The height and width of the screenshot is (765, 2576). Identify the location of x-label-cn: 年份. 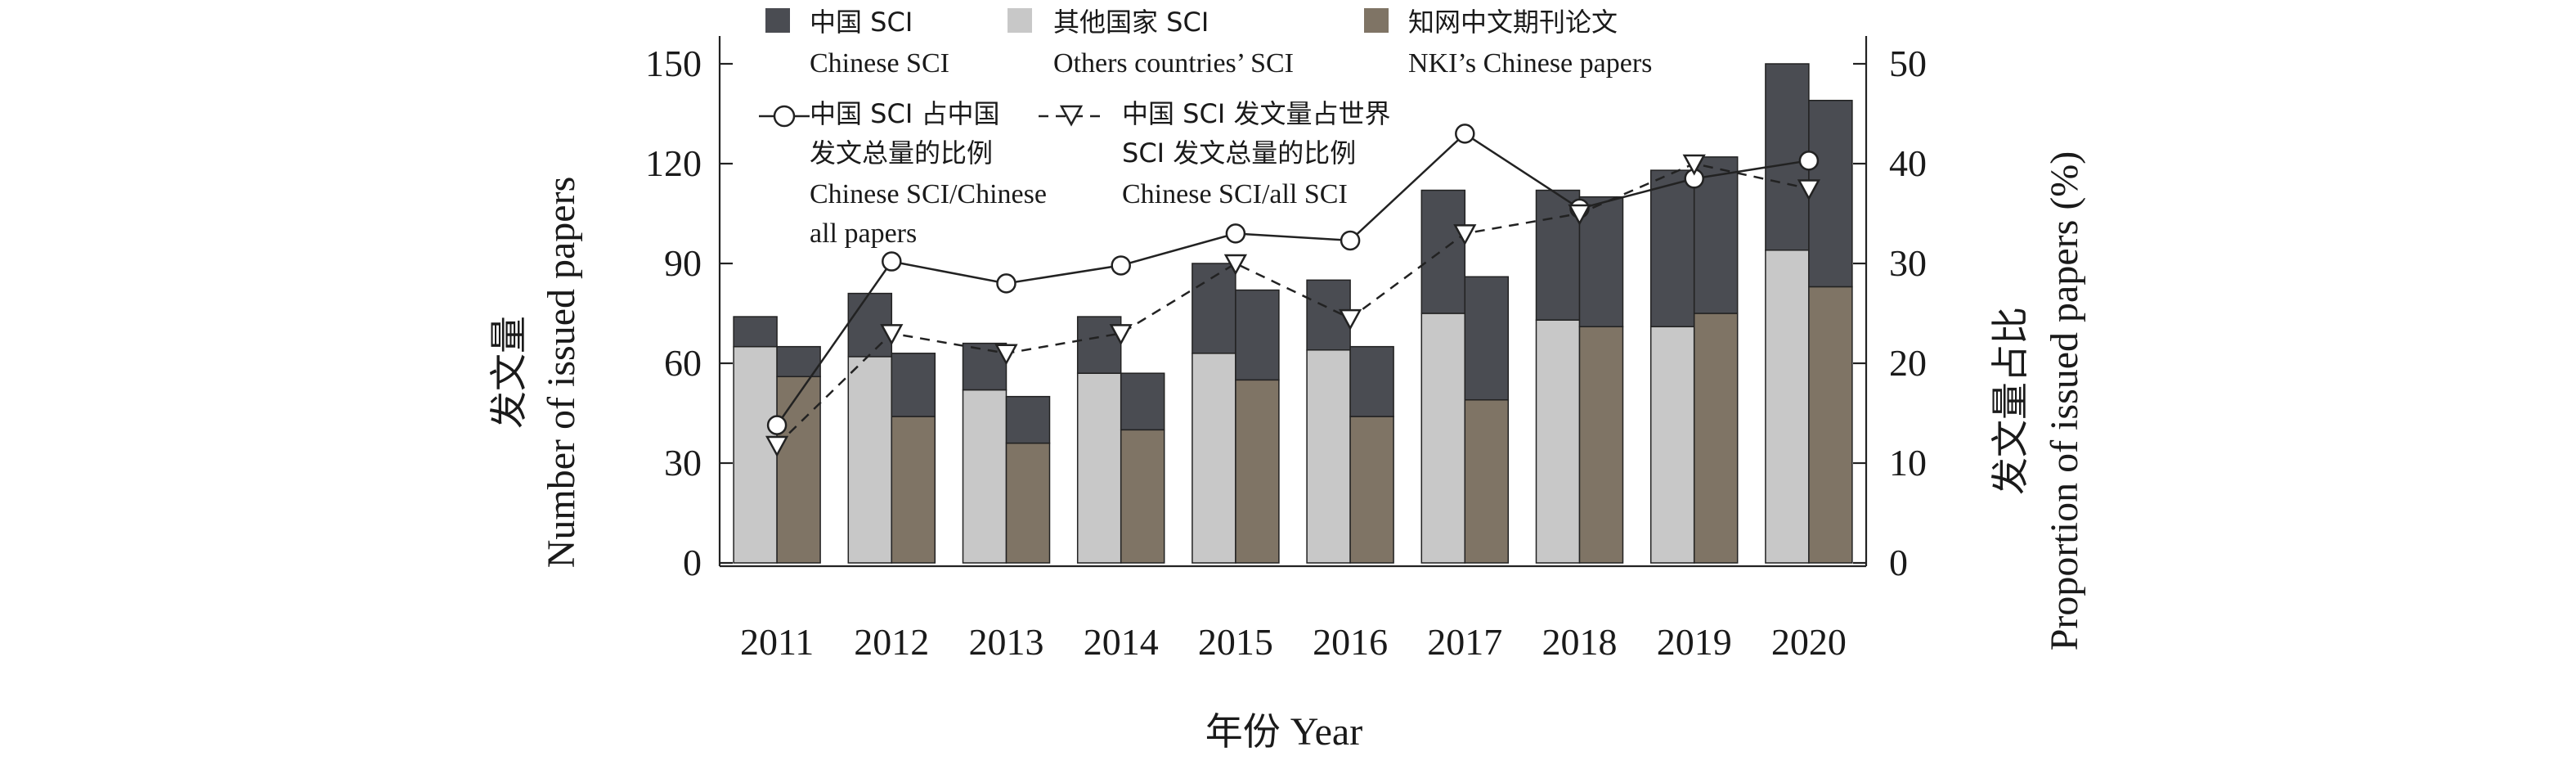
(1243, 732).